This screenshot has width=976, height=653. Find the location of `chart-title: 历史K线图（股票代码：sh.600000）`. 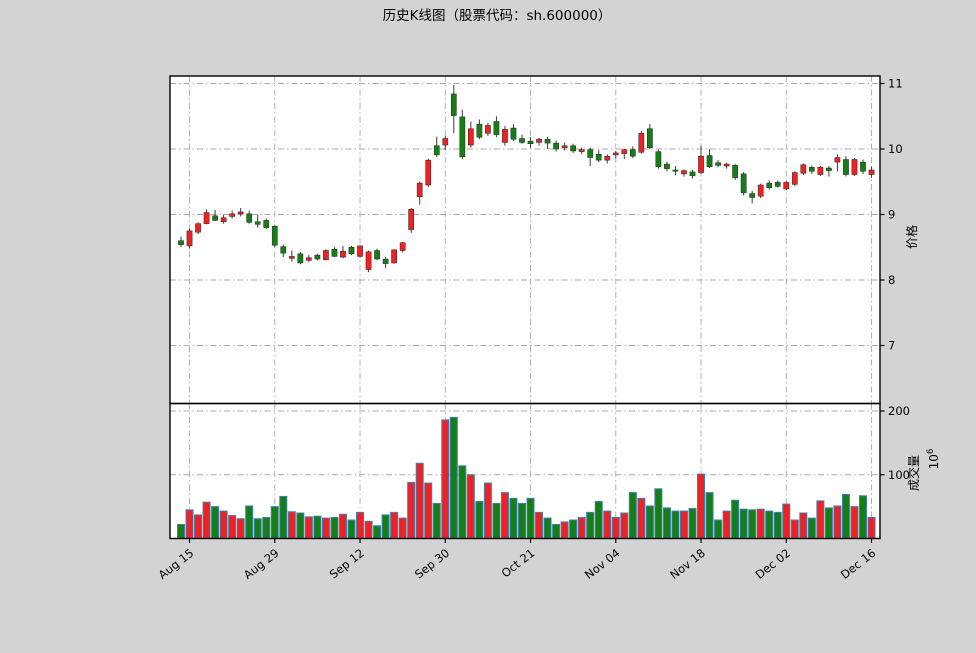

chart-title: 历史K线图（股票代码：sh.600000） is located at coordinates (497, 16).